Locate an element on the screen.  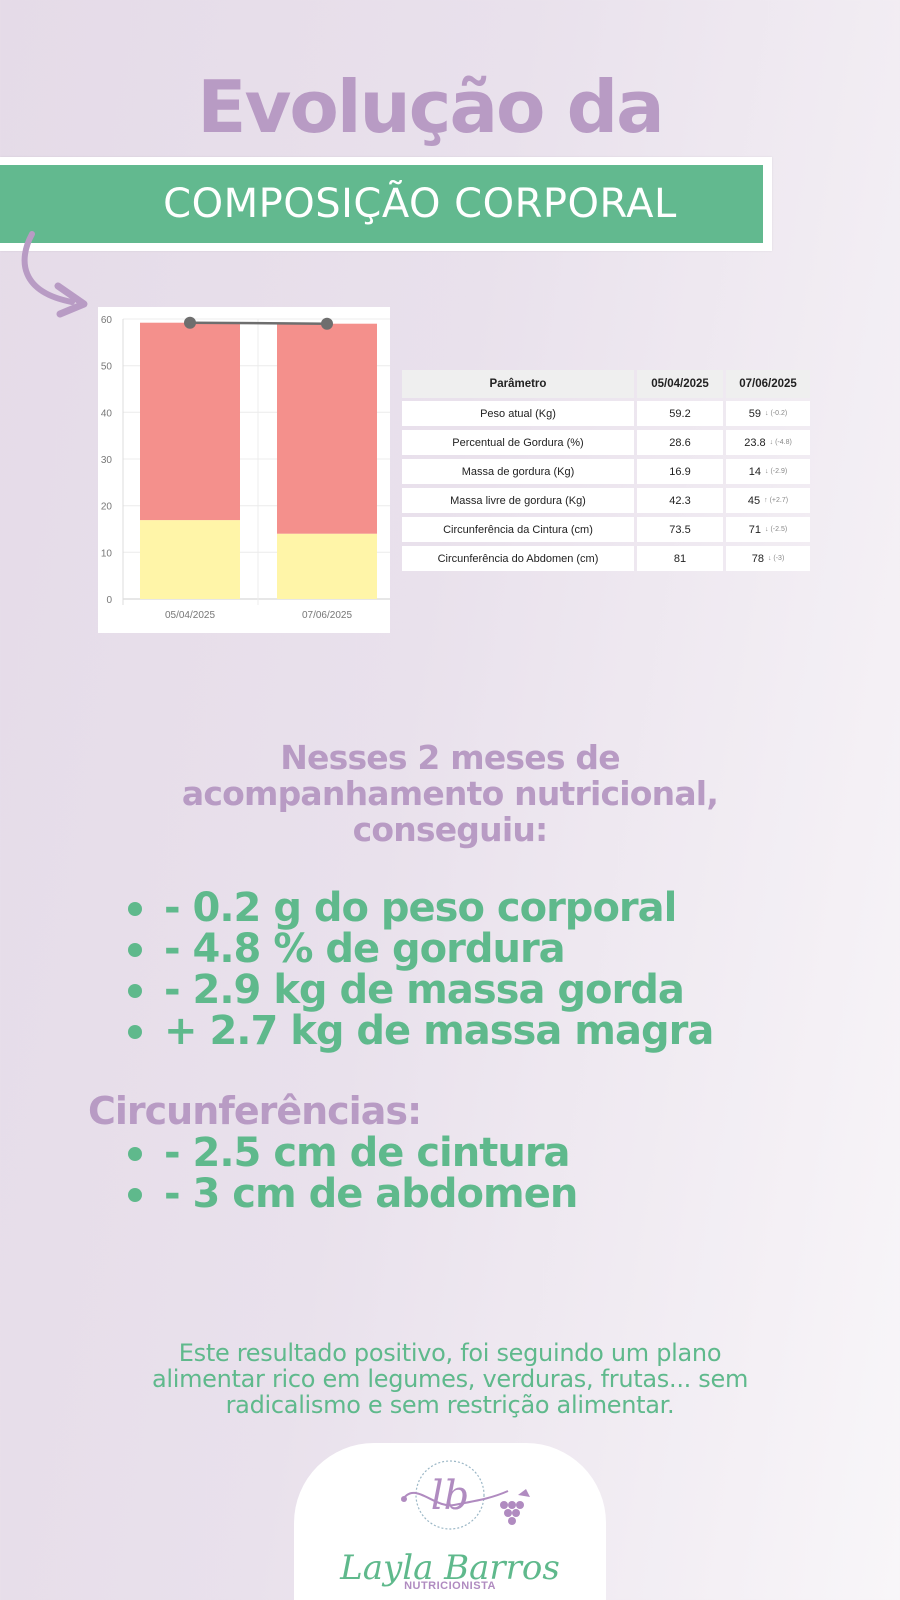
row-param: Percentual de Gordura (%) is located at coordinates (518, 442).